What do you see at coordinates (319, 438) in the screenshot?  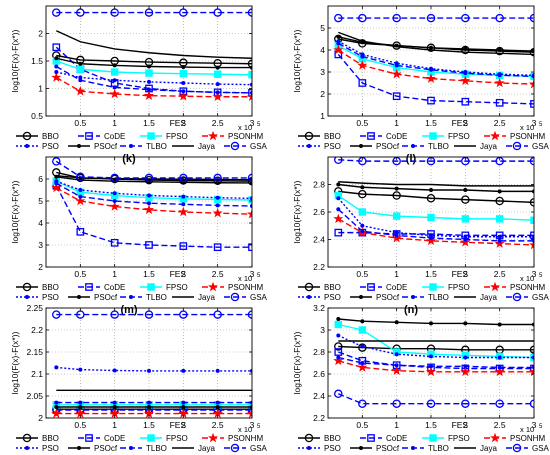 I see `legend-entry-bbo: BBO` at bounding box center [319, 438].